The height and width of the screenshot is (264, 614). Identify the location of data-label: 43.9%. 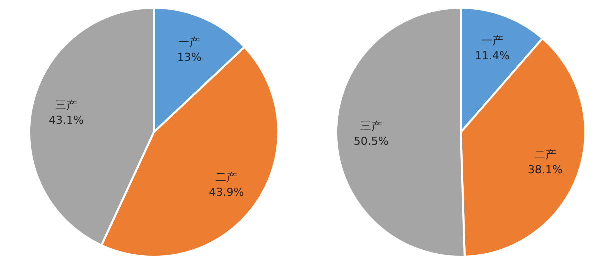
(226, 192).